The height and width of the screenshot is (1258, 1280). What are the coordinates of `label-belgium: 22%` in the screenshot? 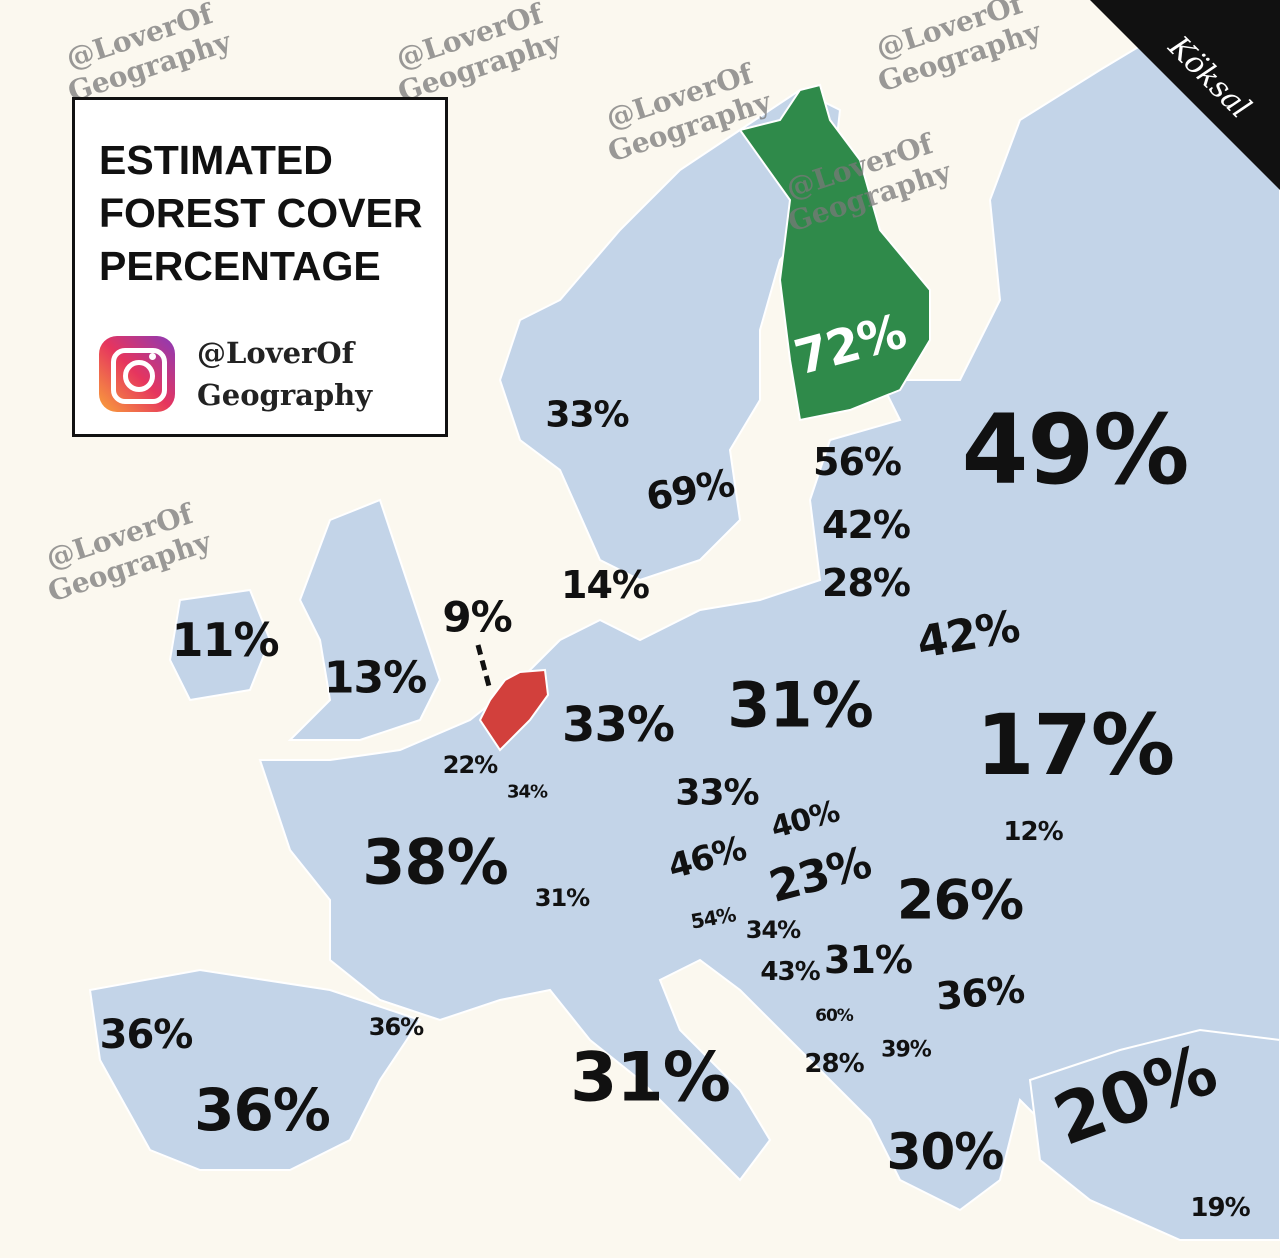 It's located at (470, 765).